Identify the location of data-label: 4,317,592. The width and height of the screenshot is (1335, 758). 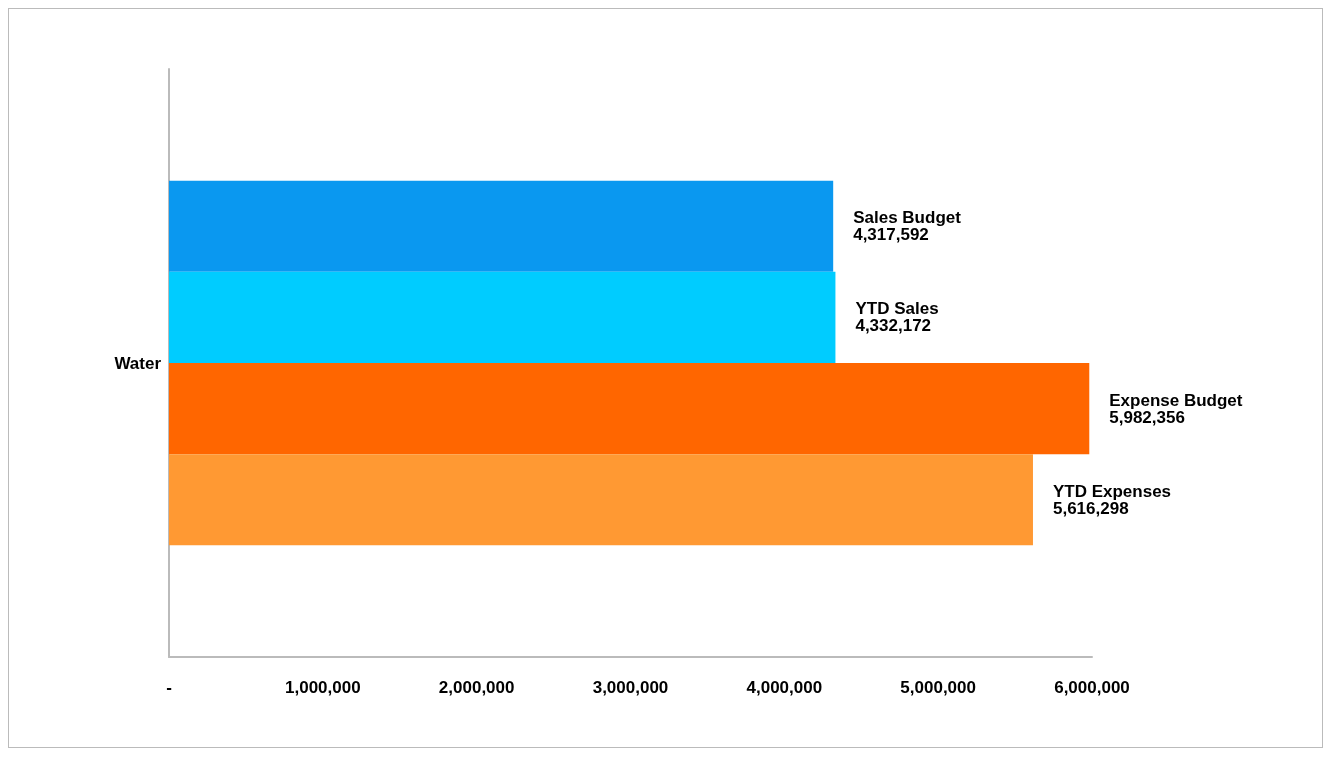
(891, 235).